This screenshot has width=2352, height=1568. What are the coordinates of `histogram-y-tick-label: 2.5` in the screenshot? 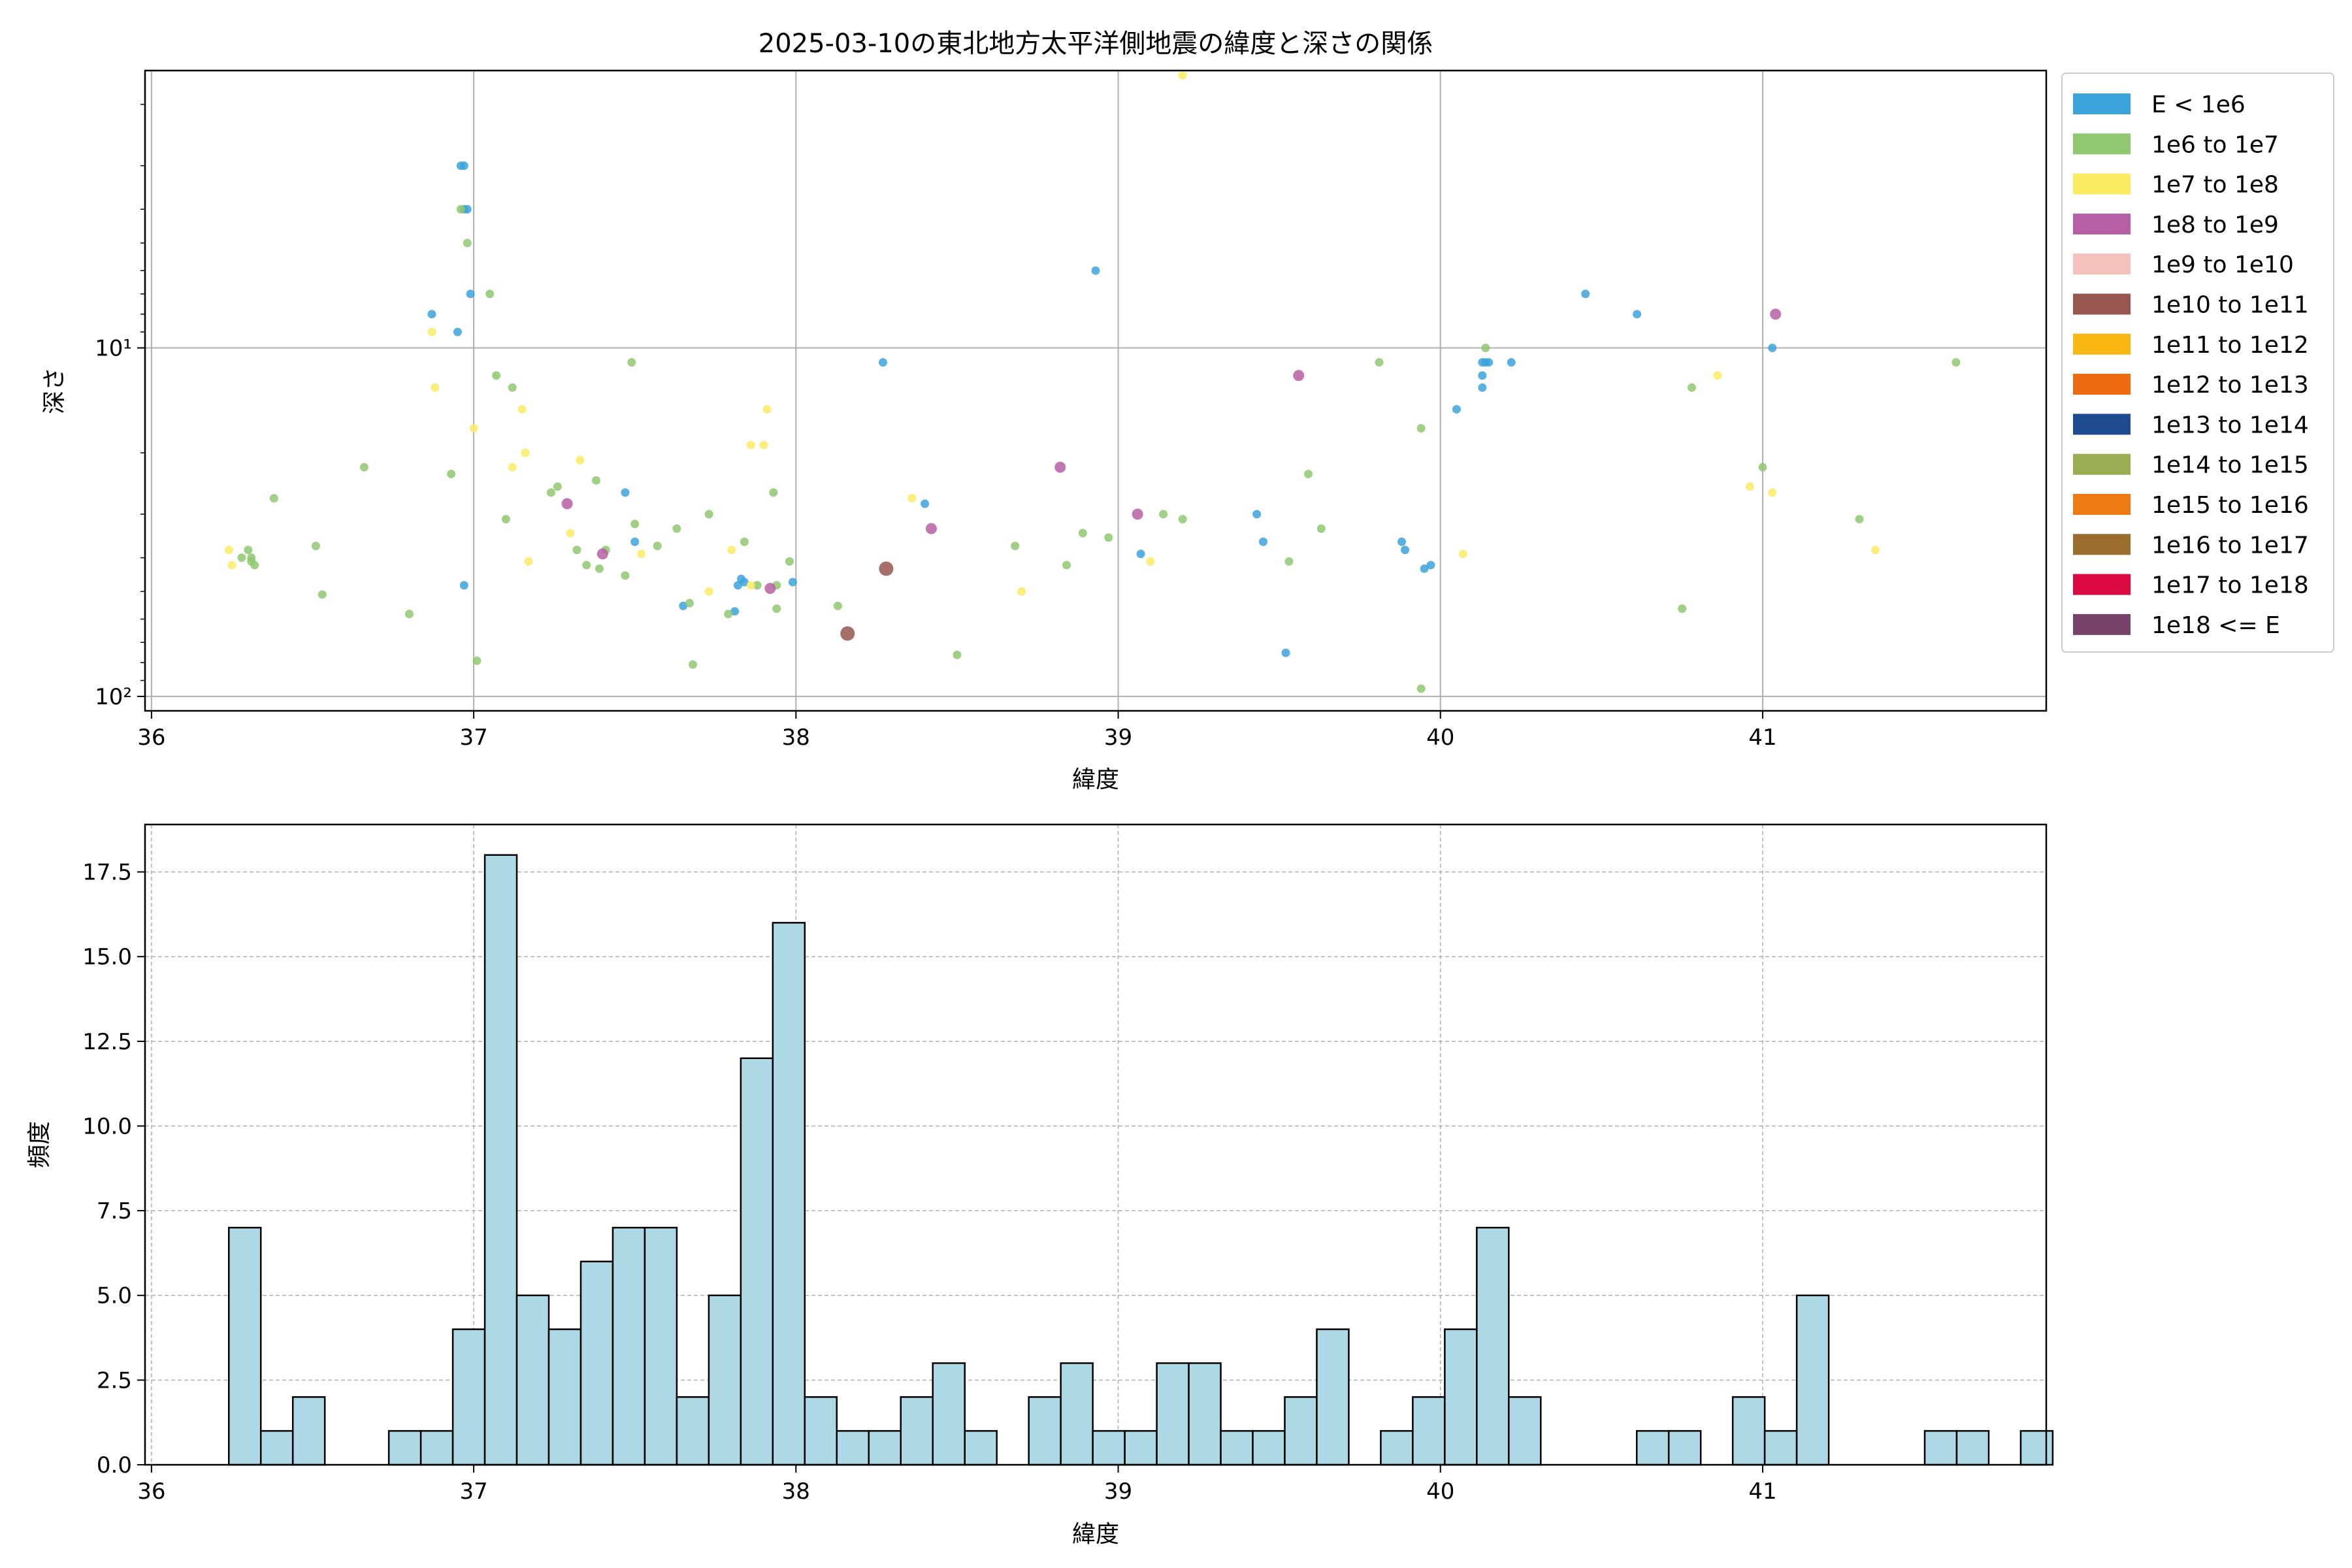 It's located at (114, 1380).